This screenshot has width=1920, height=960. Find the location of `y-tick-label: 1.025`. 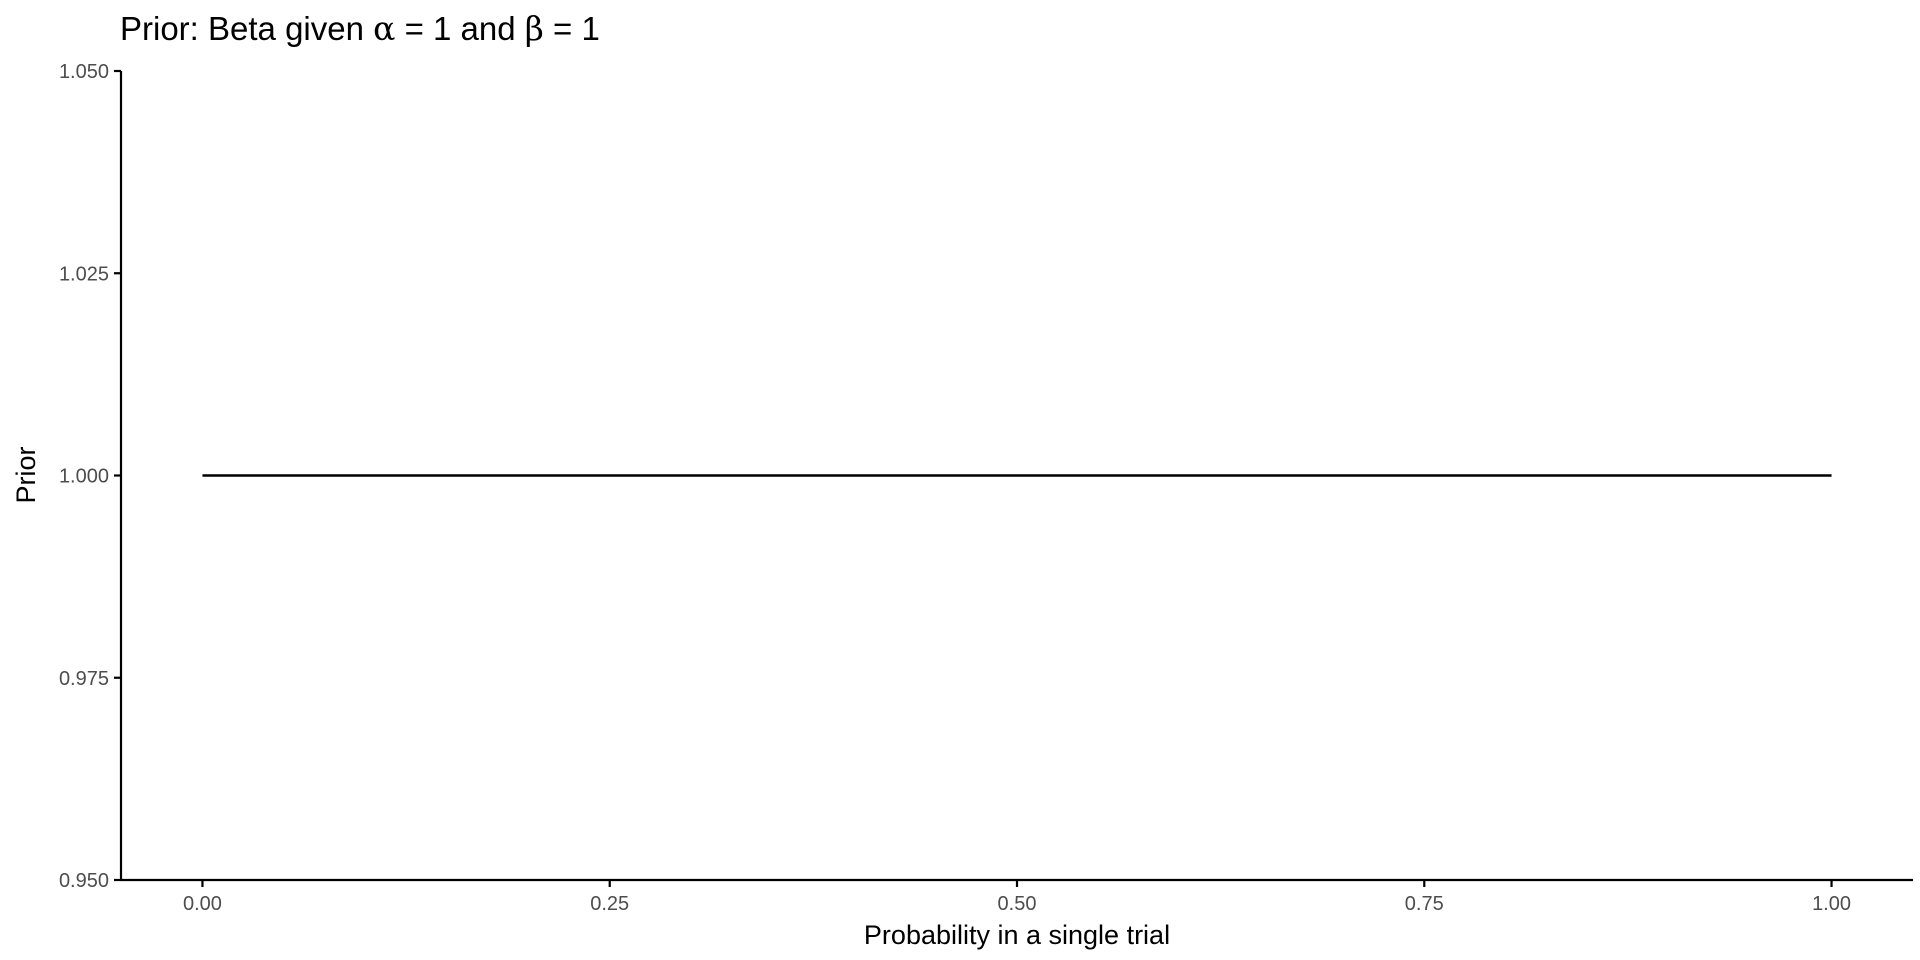

y-tick-label: 1.025 is located at coordinates (84, 274).